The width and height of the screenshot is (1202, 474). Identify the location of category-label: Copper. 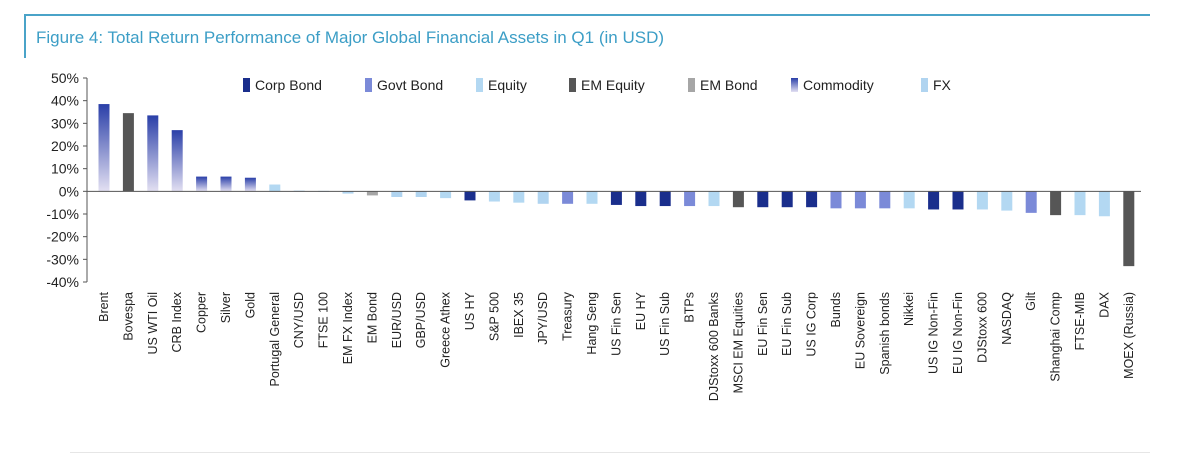
(202, 312).